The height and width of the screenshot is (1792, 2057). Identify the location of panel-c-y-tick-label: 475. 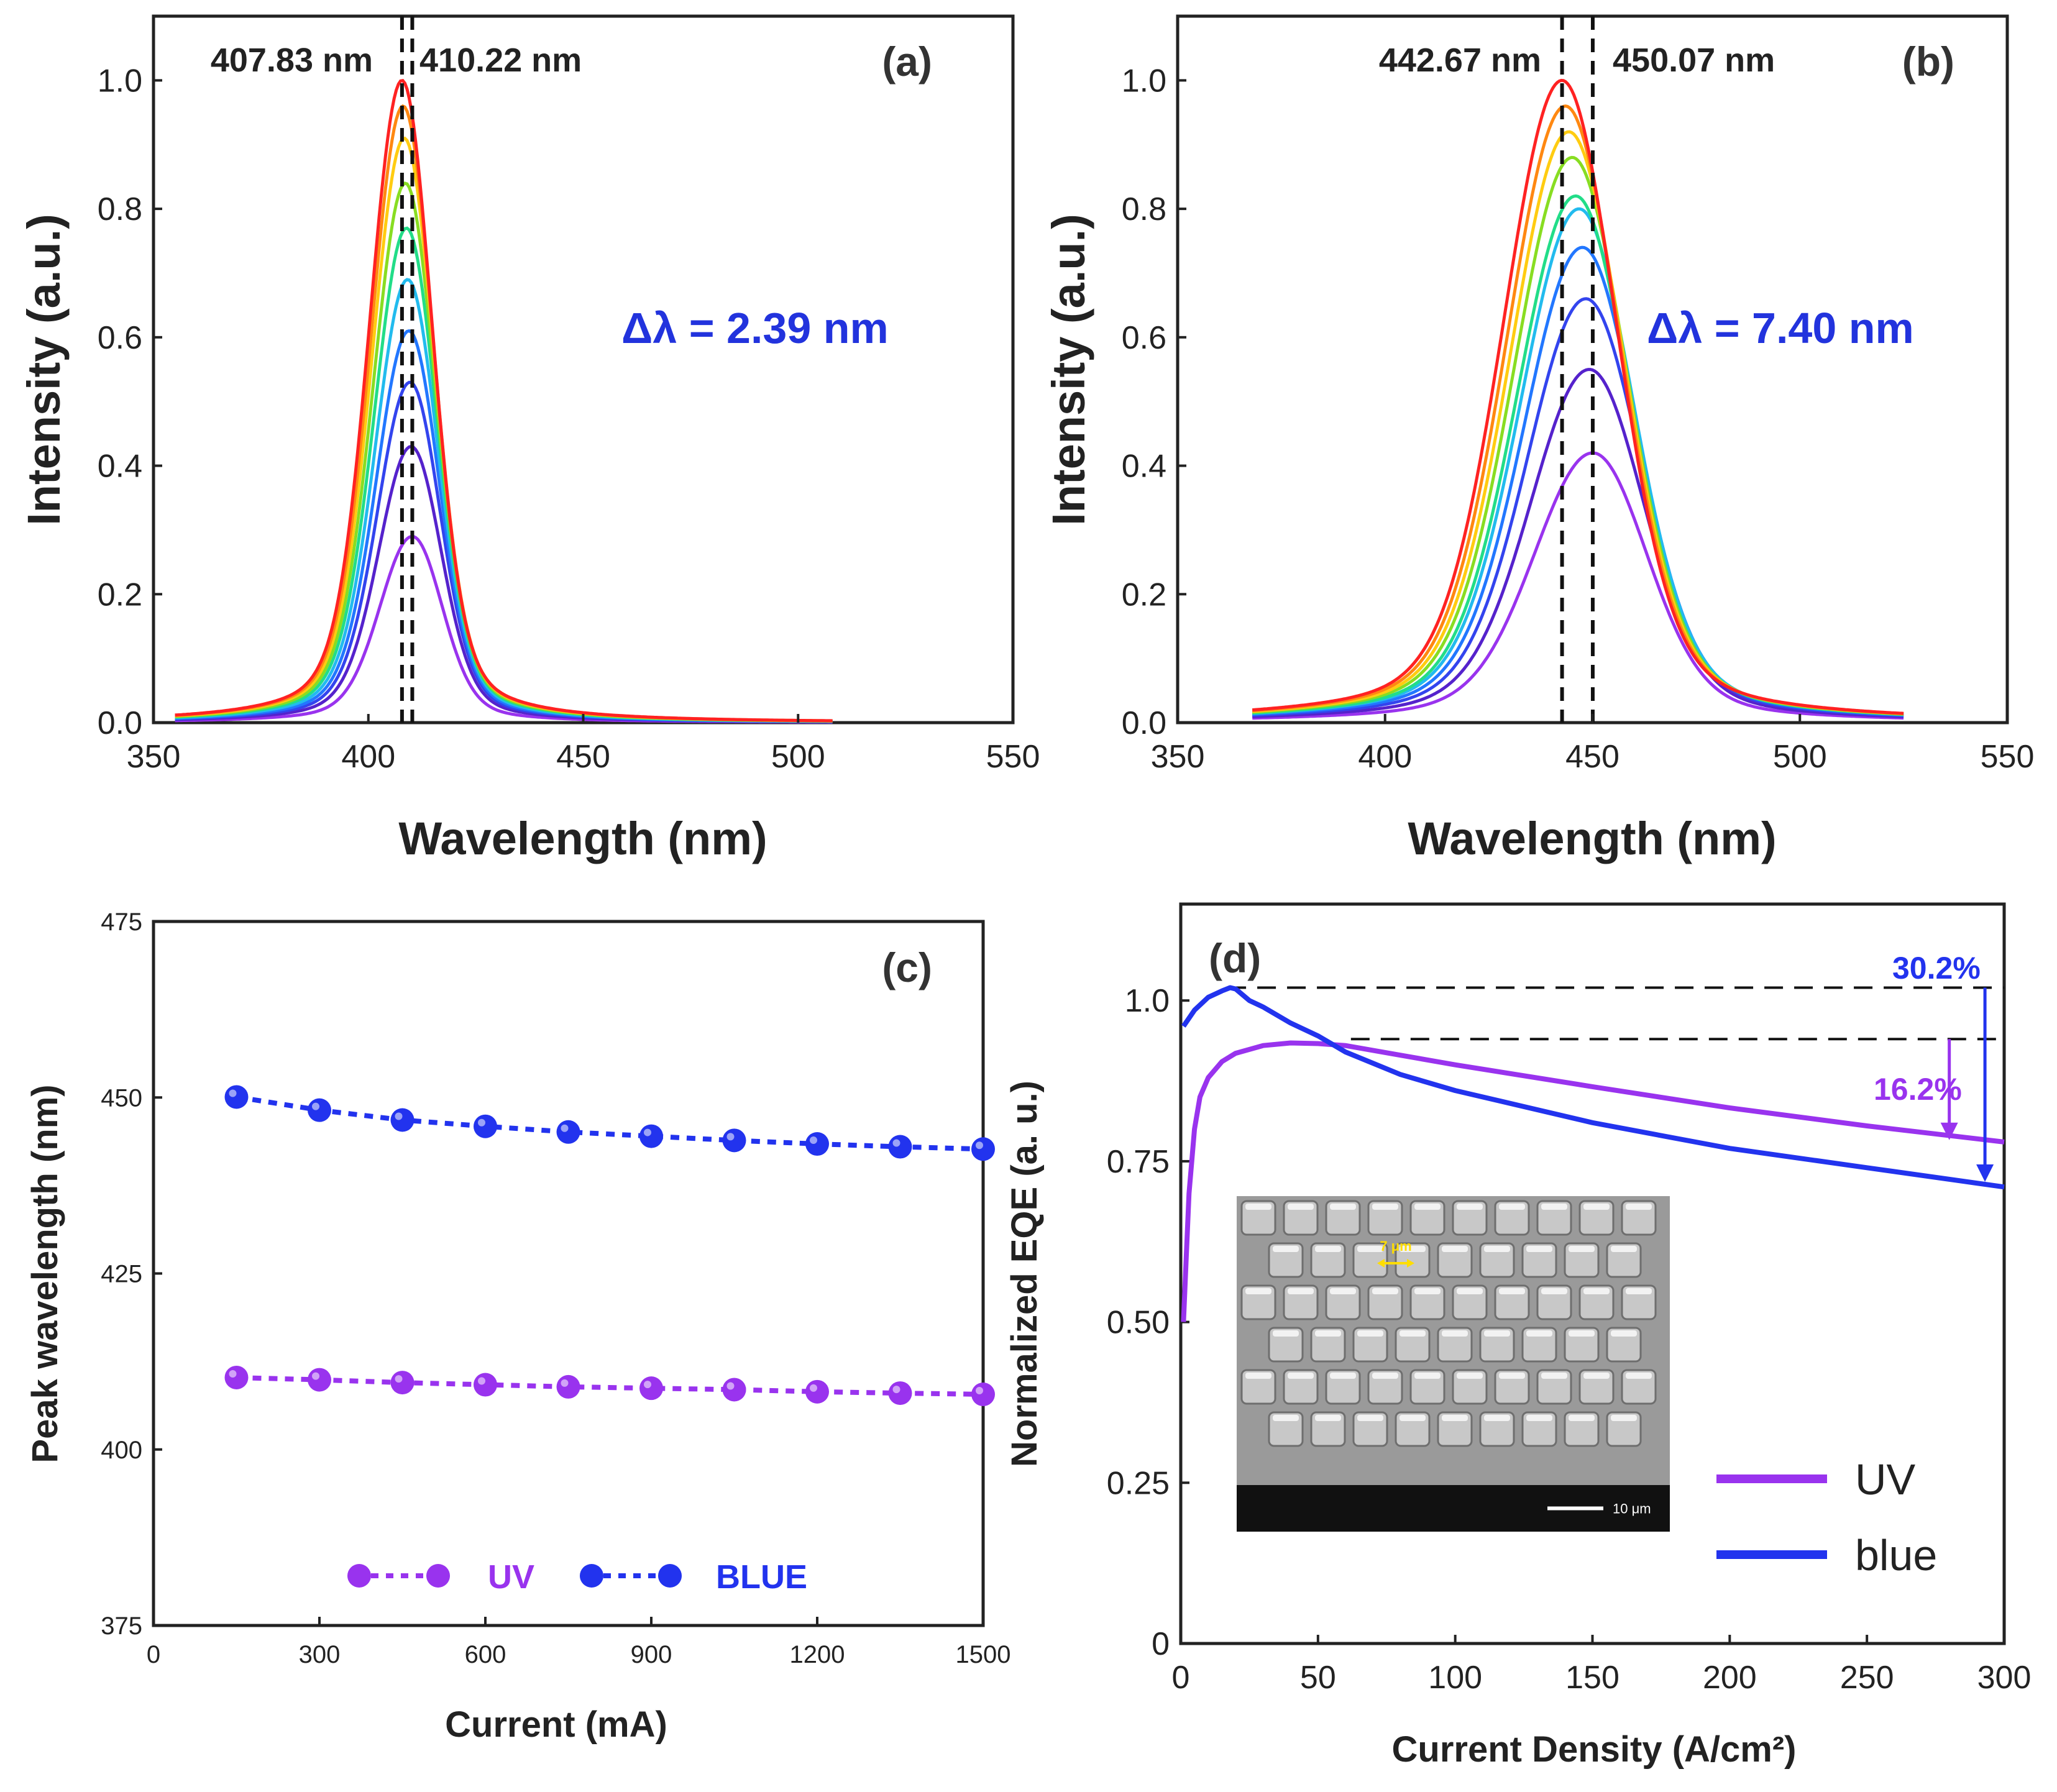
(122, 922).